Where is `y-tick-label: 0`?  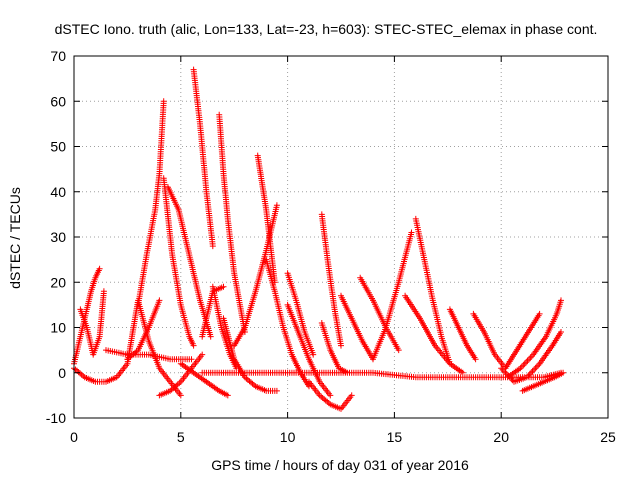 y-tick-label: 0 is located at coordinates (62, 373).